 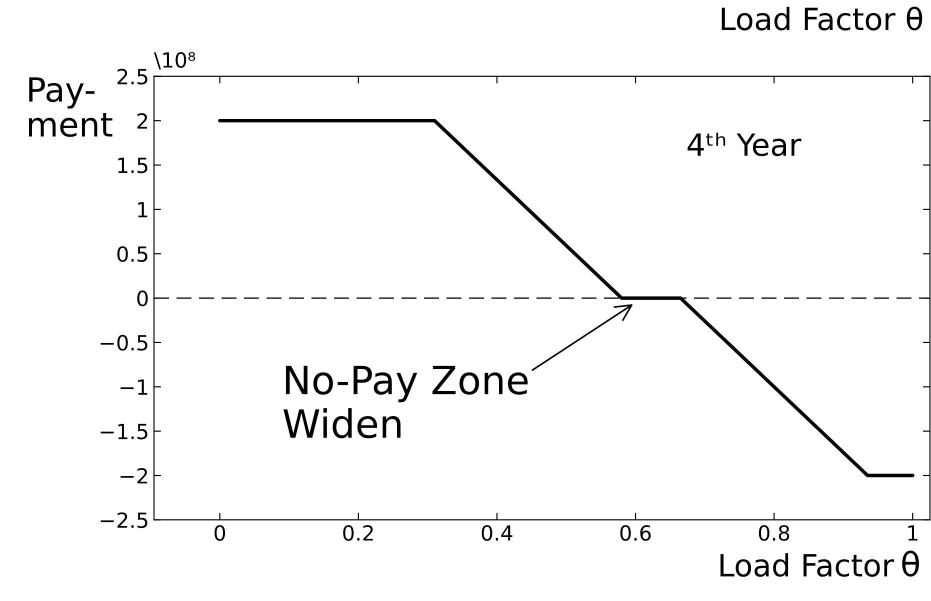 I want to click on y-tick-label: −2, so click(x=134, y=476).